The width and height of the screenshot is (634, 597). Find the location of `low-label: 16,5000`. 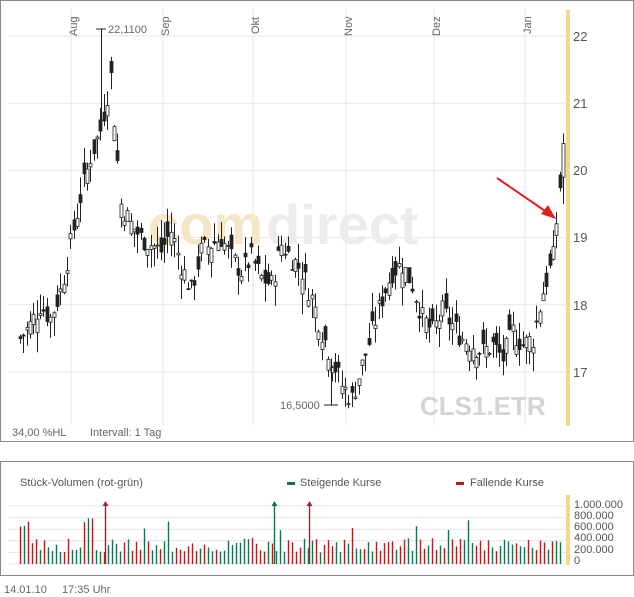

low-label: 16,5000 is located at coordinates (300, 406).